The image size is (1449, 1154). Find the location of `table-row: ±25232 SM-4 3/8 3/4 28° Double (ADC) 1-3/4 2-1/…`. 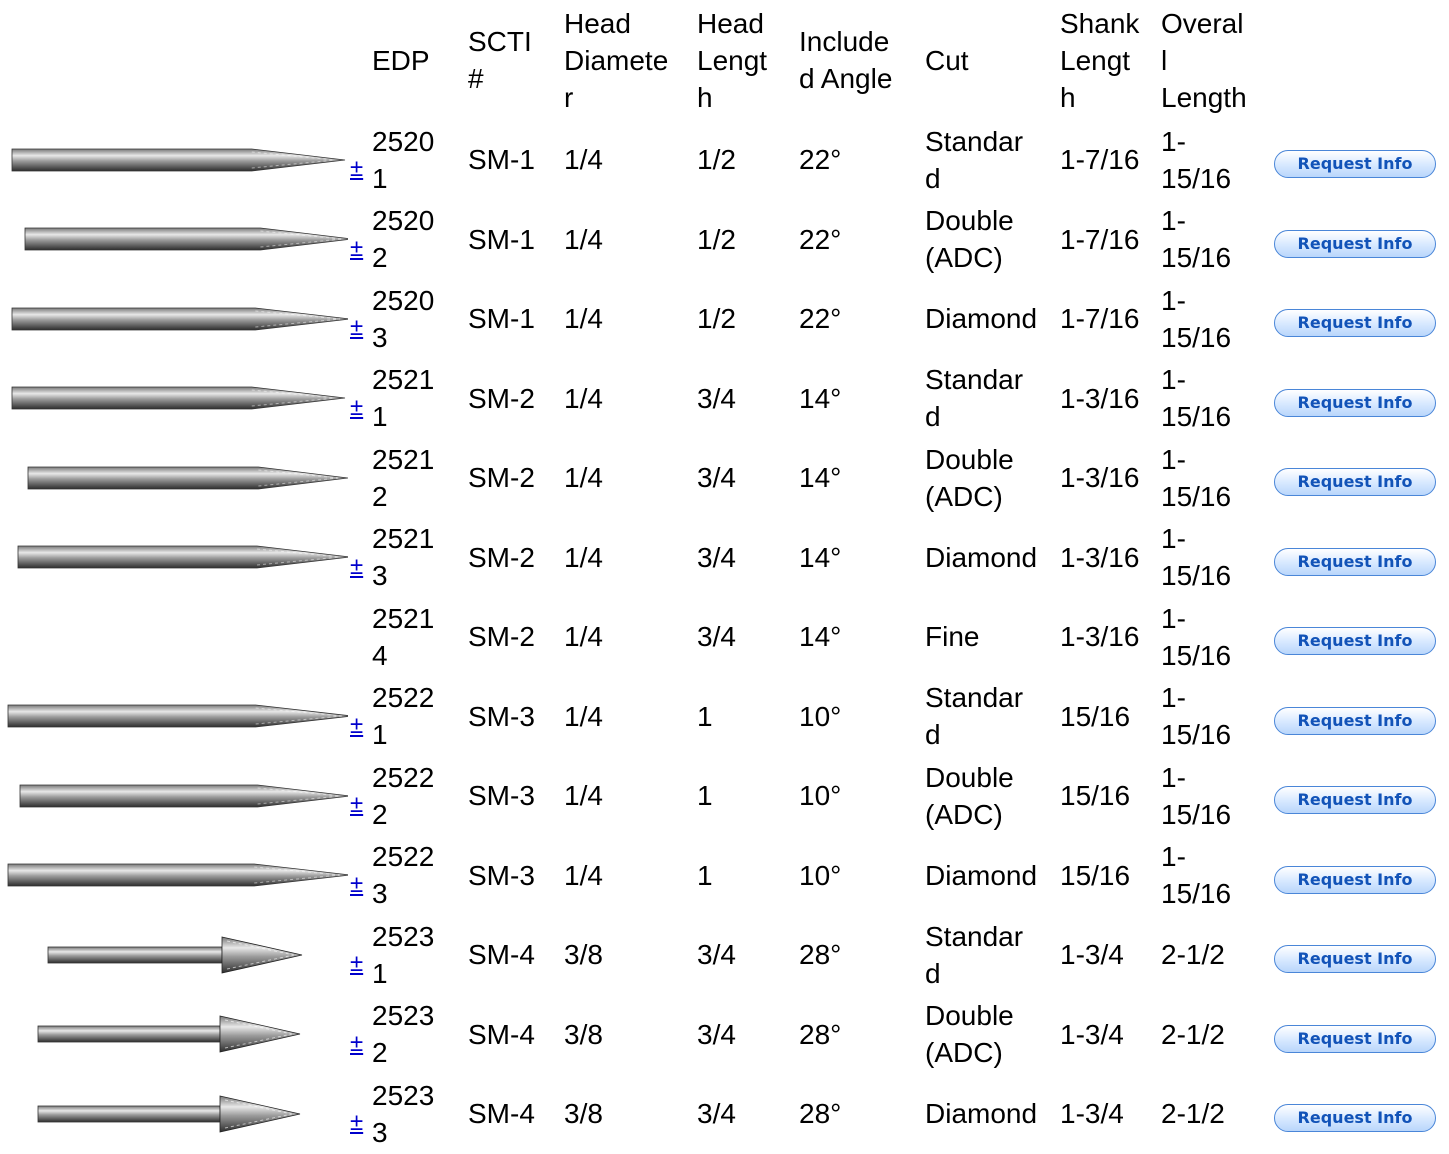

table-row: ±25232 SM-4 3/8 3/4 28° Double (ADC) 1-3/4 2-1/… is located at coordinates (724, 1035).